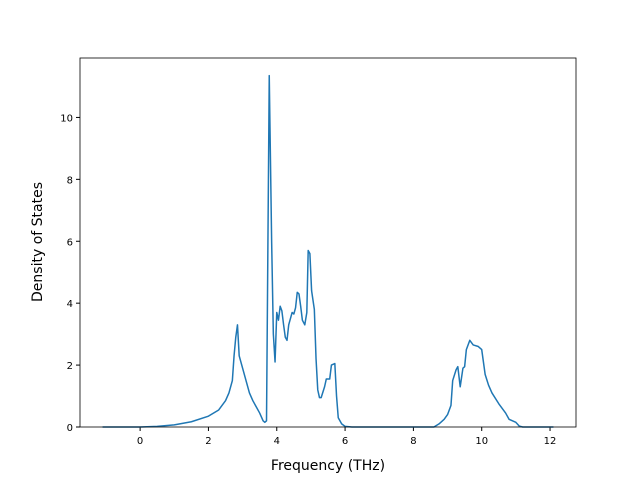 Image resolution: width=640 pixels, height=480 pixels. What do you see at coordinates (328, 466) in the screenshot?
I see `x-axis-label: Frequency (THz)` at bounding box center [328, 466].